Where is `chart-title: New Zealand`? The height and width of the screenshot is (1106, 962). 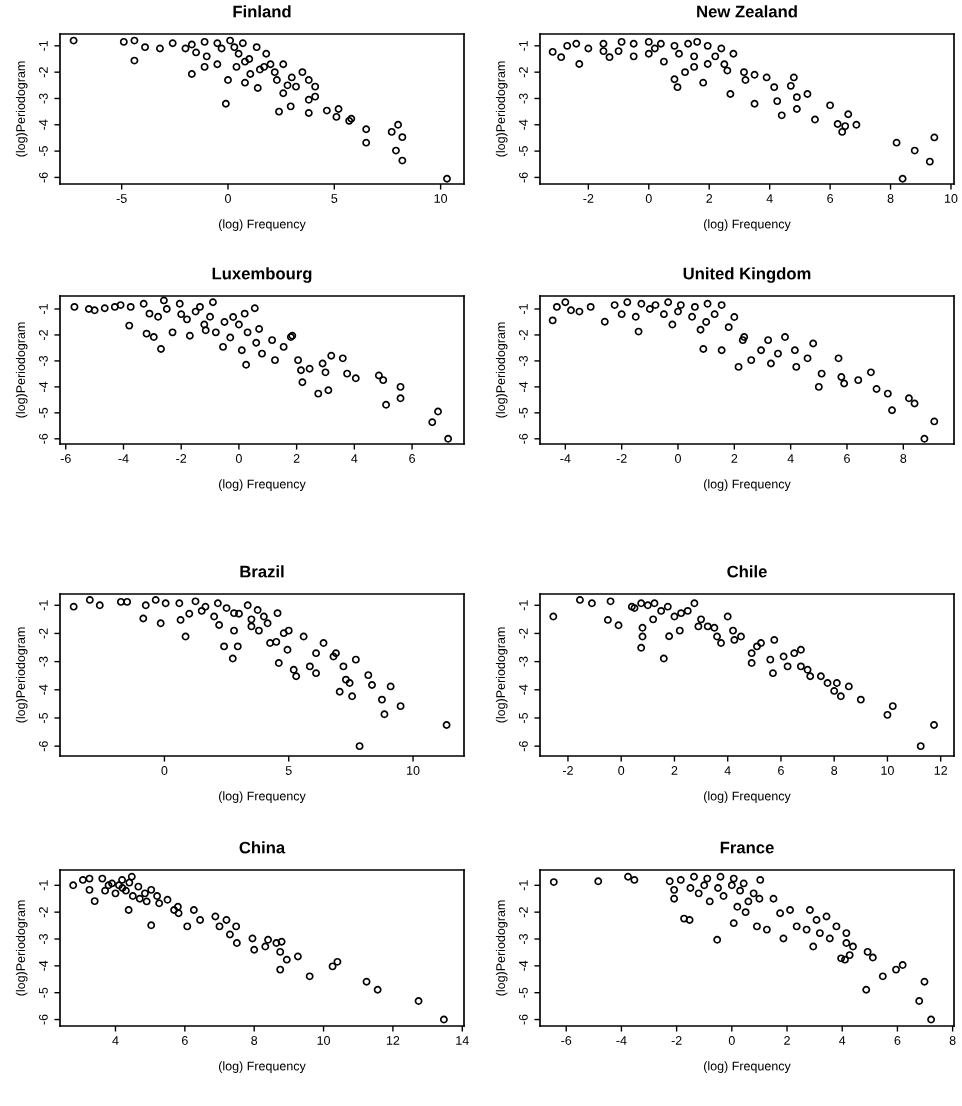 chart-title: New Zealand is located at coordinates (747, 11).